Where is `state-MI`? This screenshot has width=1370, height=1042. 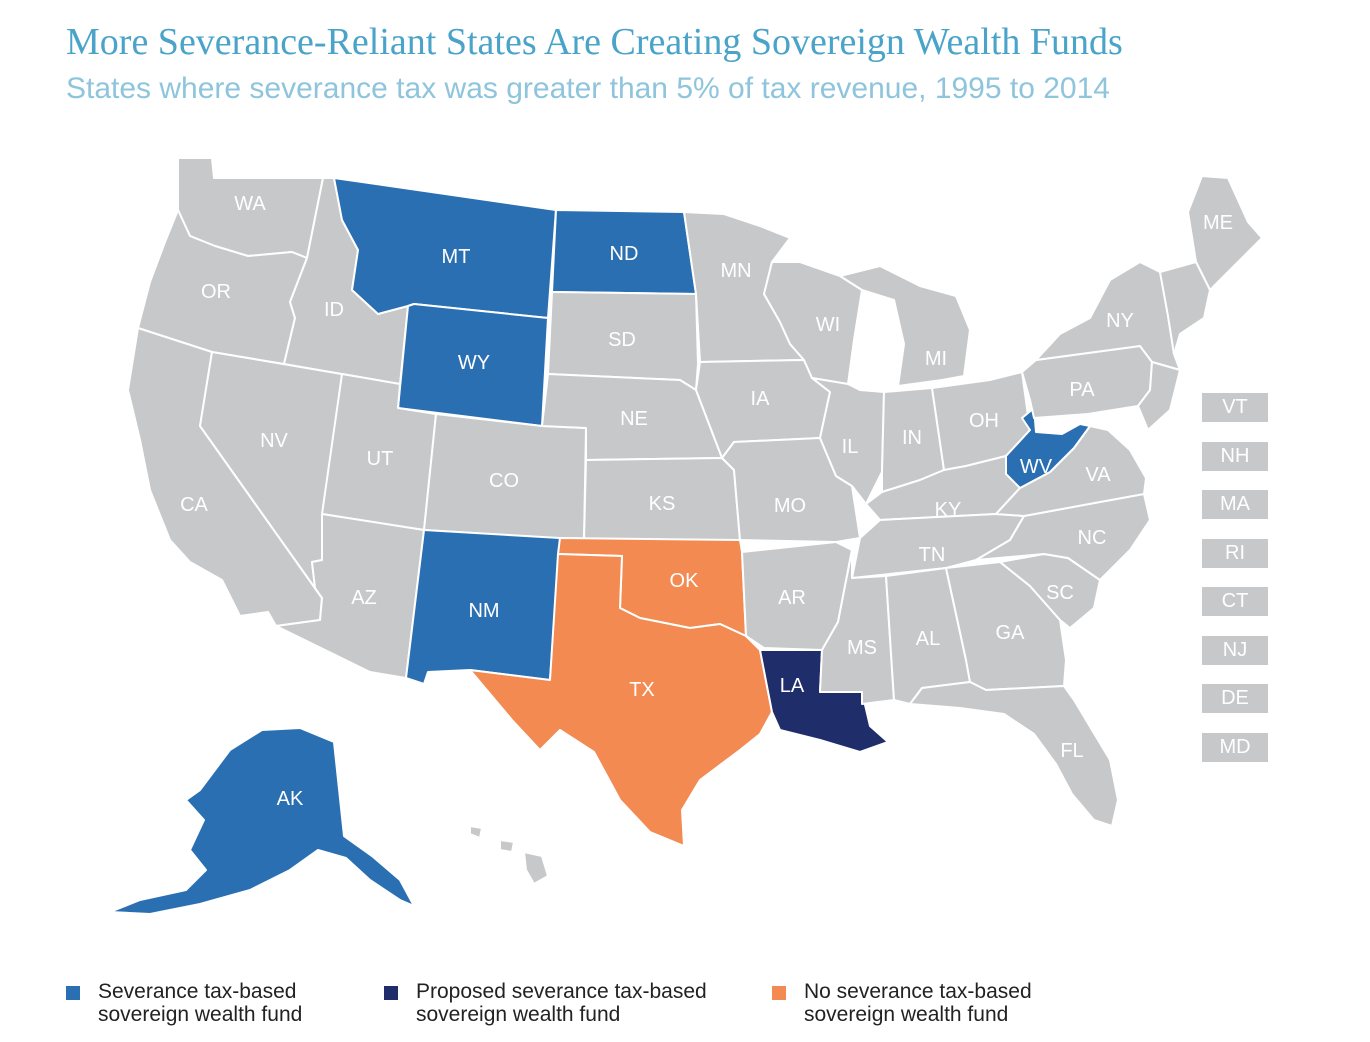 state-MI is located at coordinates (905, 326).